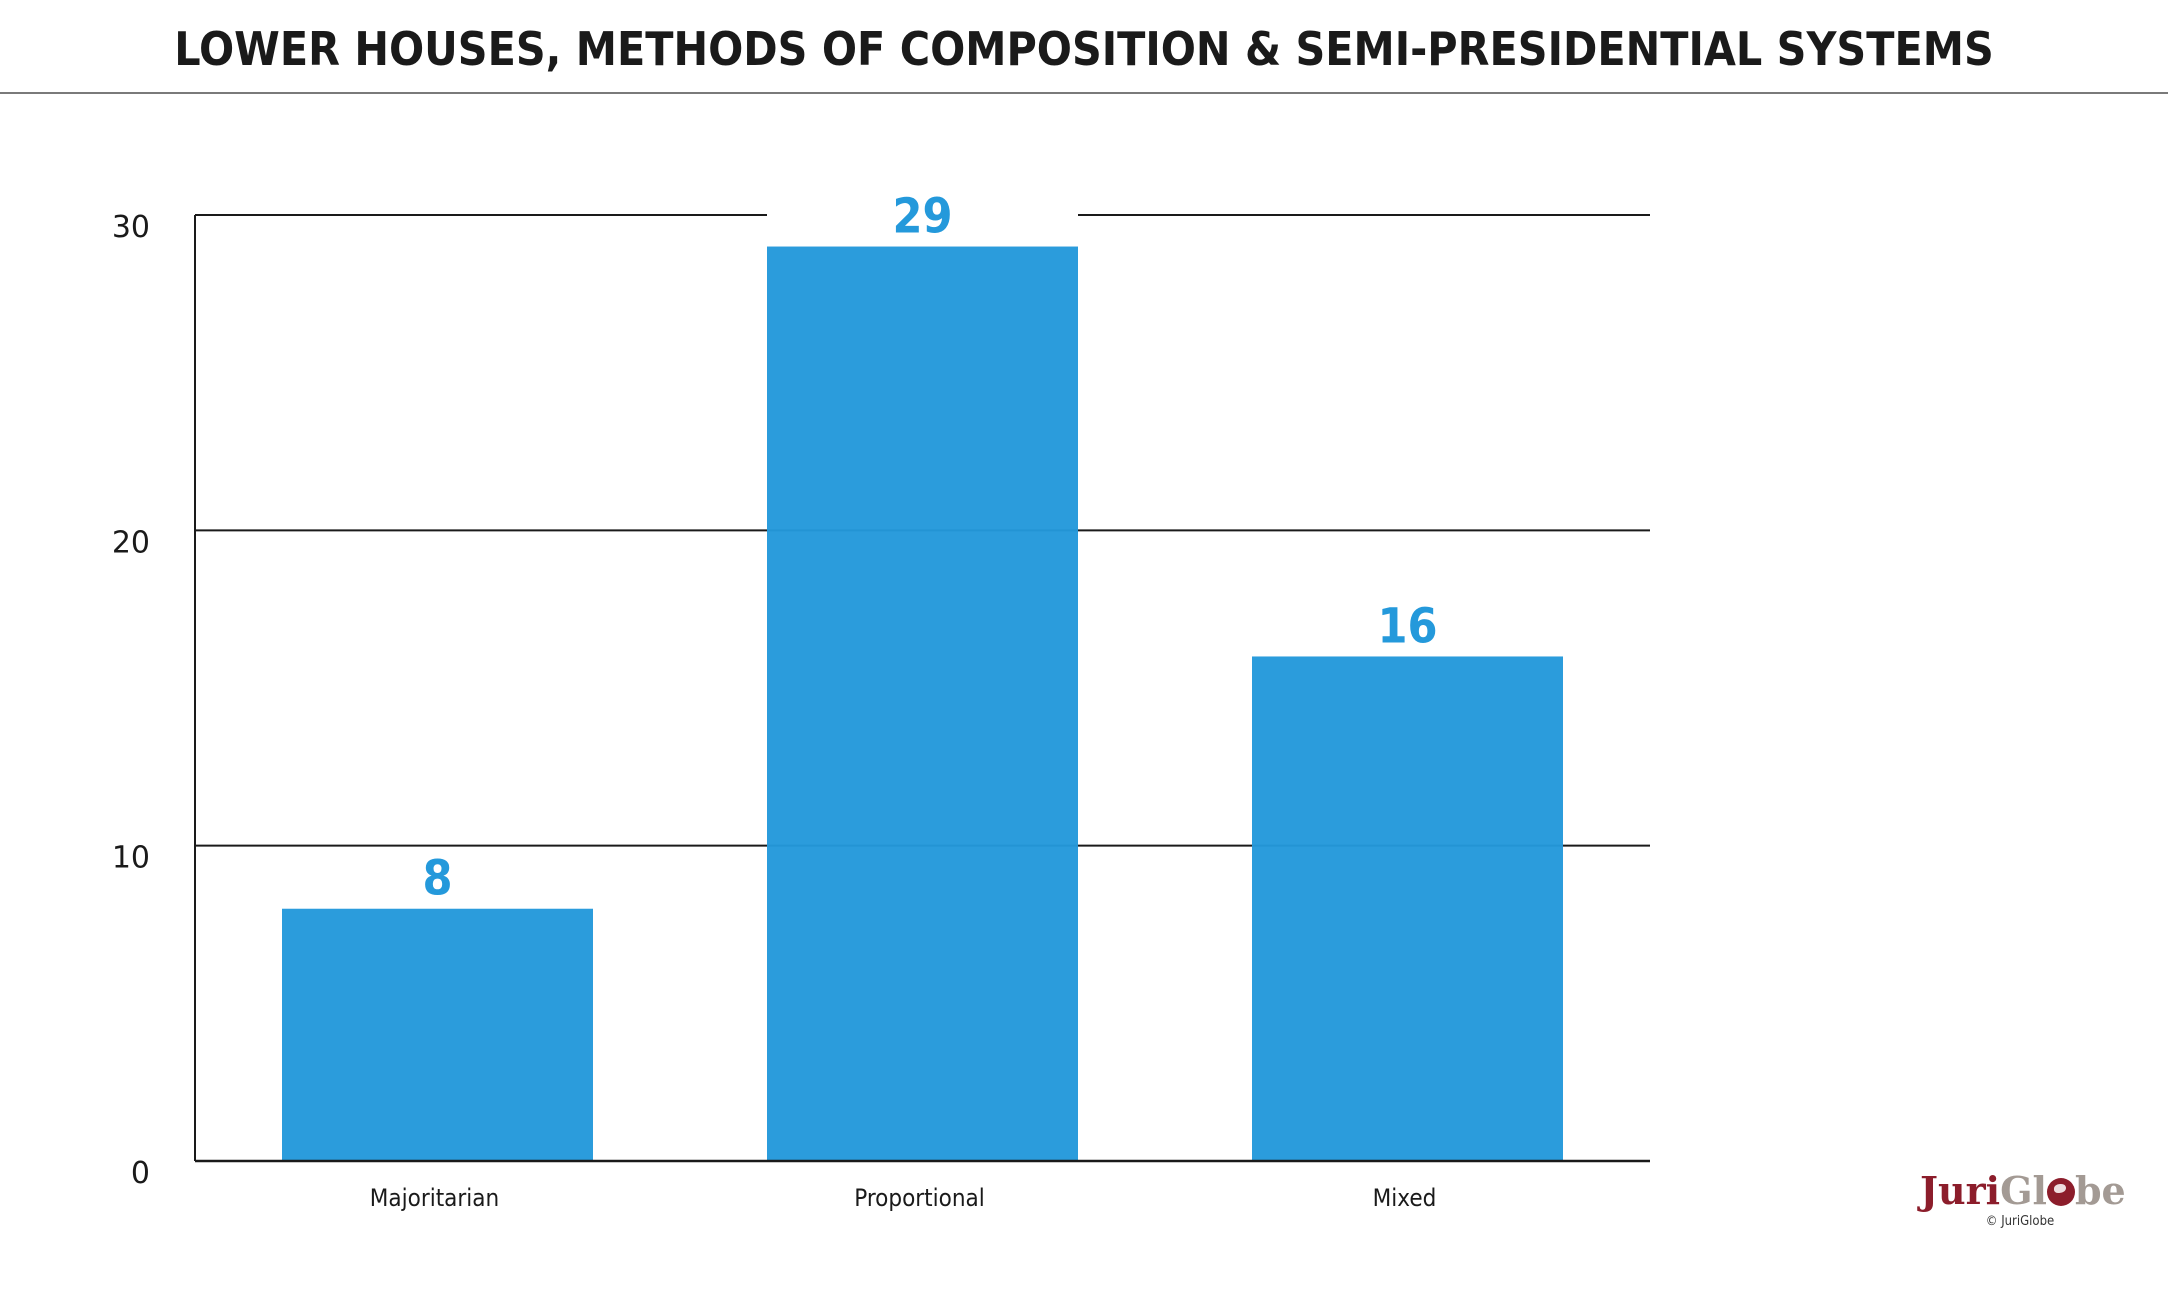 Image resolution: width=2168 pixels, height=1301 pixels. I want to click on logo-part-gl: Gl, so click(2023, 1190).